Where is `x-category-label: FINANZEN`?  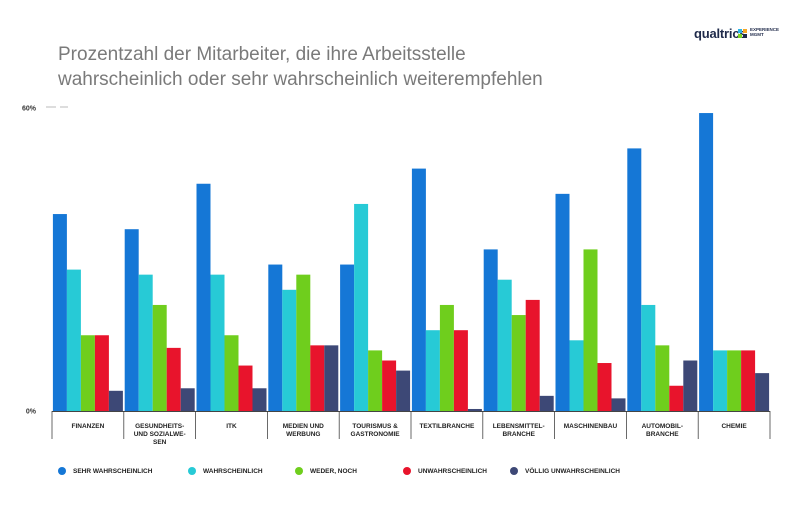
x-category-label: FINANZEN is located at coordinates (87, 426).